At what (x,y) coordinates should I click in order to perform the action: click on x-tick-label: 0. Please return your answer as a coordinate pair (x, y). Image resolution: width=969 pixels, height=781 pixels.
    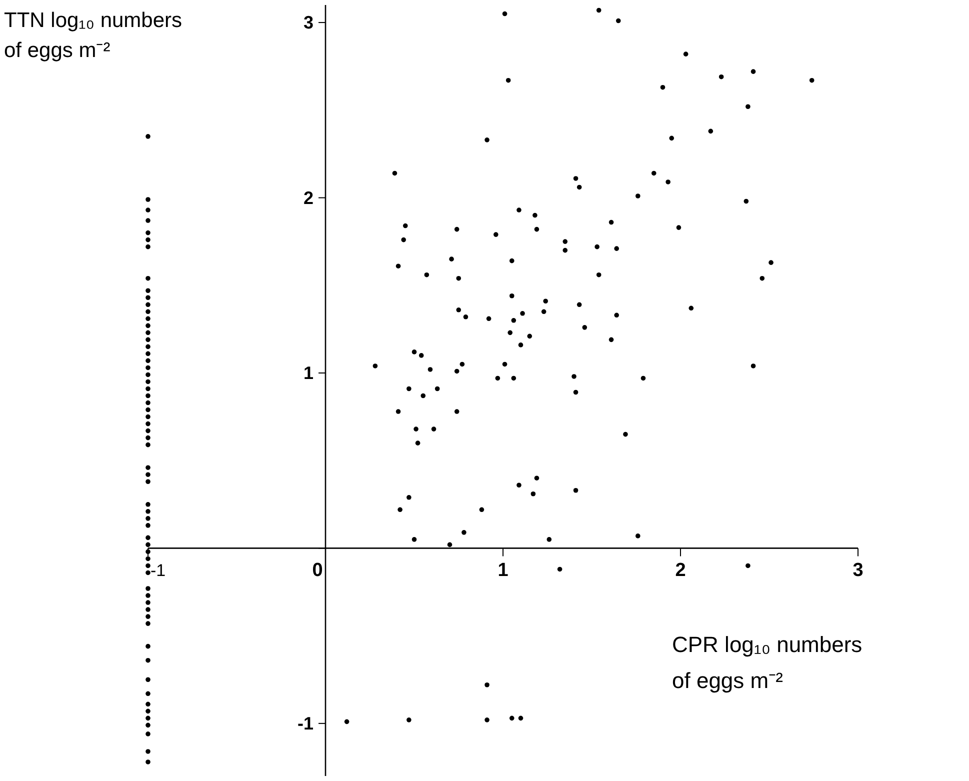
    Looking at the image, I should click on (317, 571).